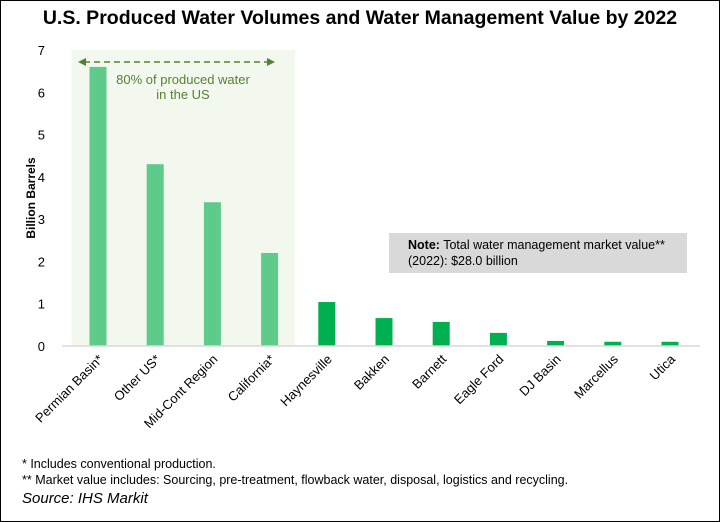 This screenshot has width=720, height=522. I want to click on y-tick-label: 7, so click(41, 50).